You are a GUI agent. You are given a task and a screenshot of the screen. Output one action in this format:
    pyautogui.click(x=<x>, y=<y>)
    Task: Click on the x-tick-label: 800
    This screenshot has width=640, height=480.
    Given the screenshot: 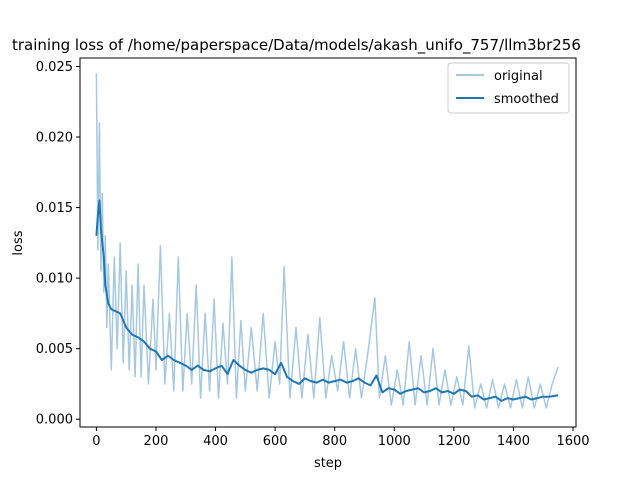 What is the action you would take?
    pyautogui.click(x=334, y=441)
    